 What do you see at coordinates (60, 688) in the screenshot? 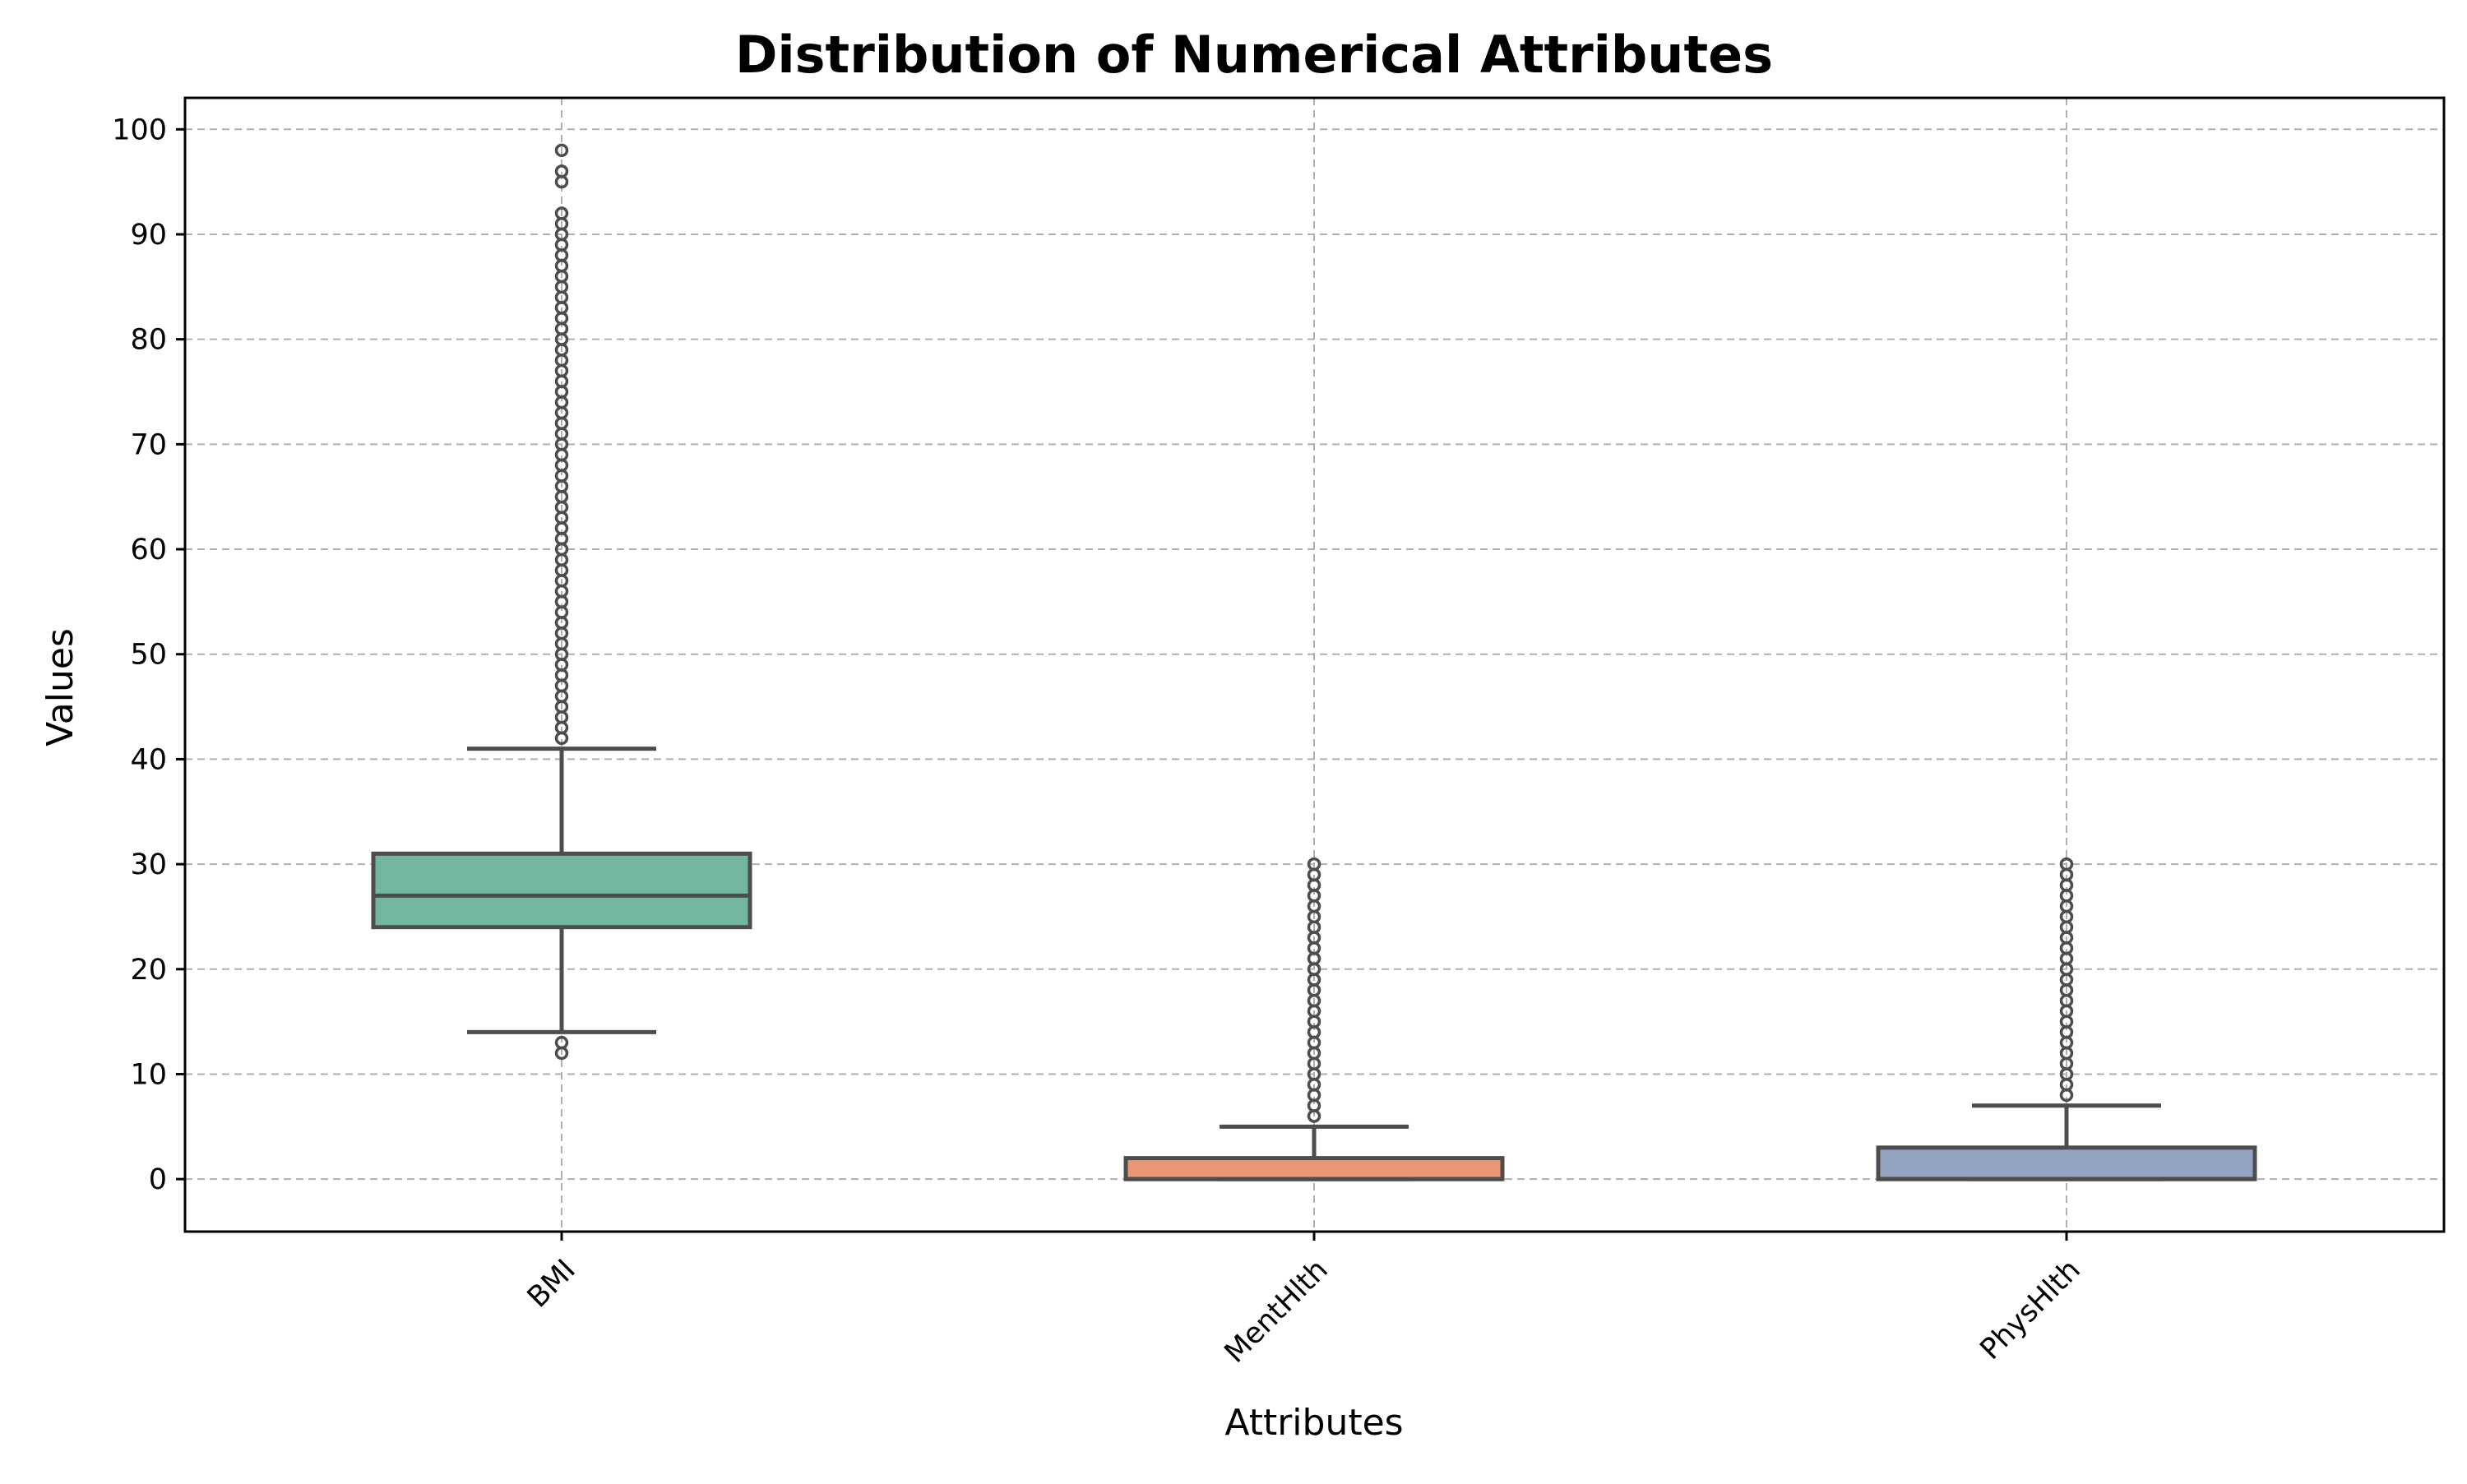
I see `y-axis-label: Values` at bounding box center [60, 688].